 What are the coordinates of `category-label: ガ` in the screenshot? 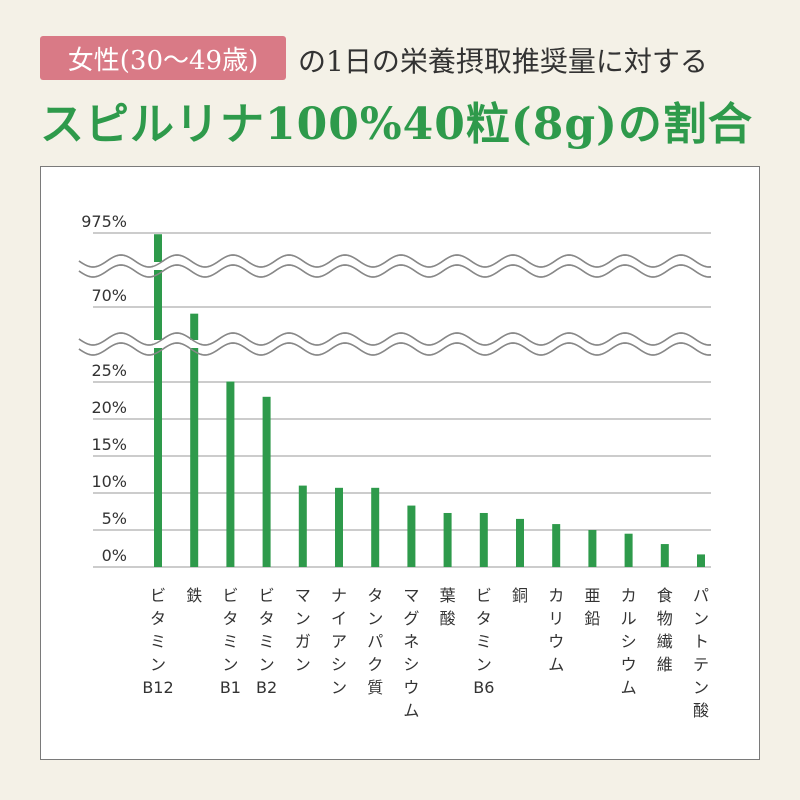 It's located at (303, 641).